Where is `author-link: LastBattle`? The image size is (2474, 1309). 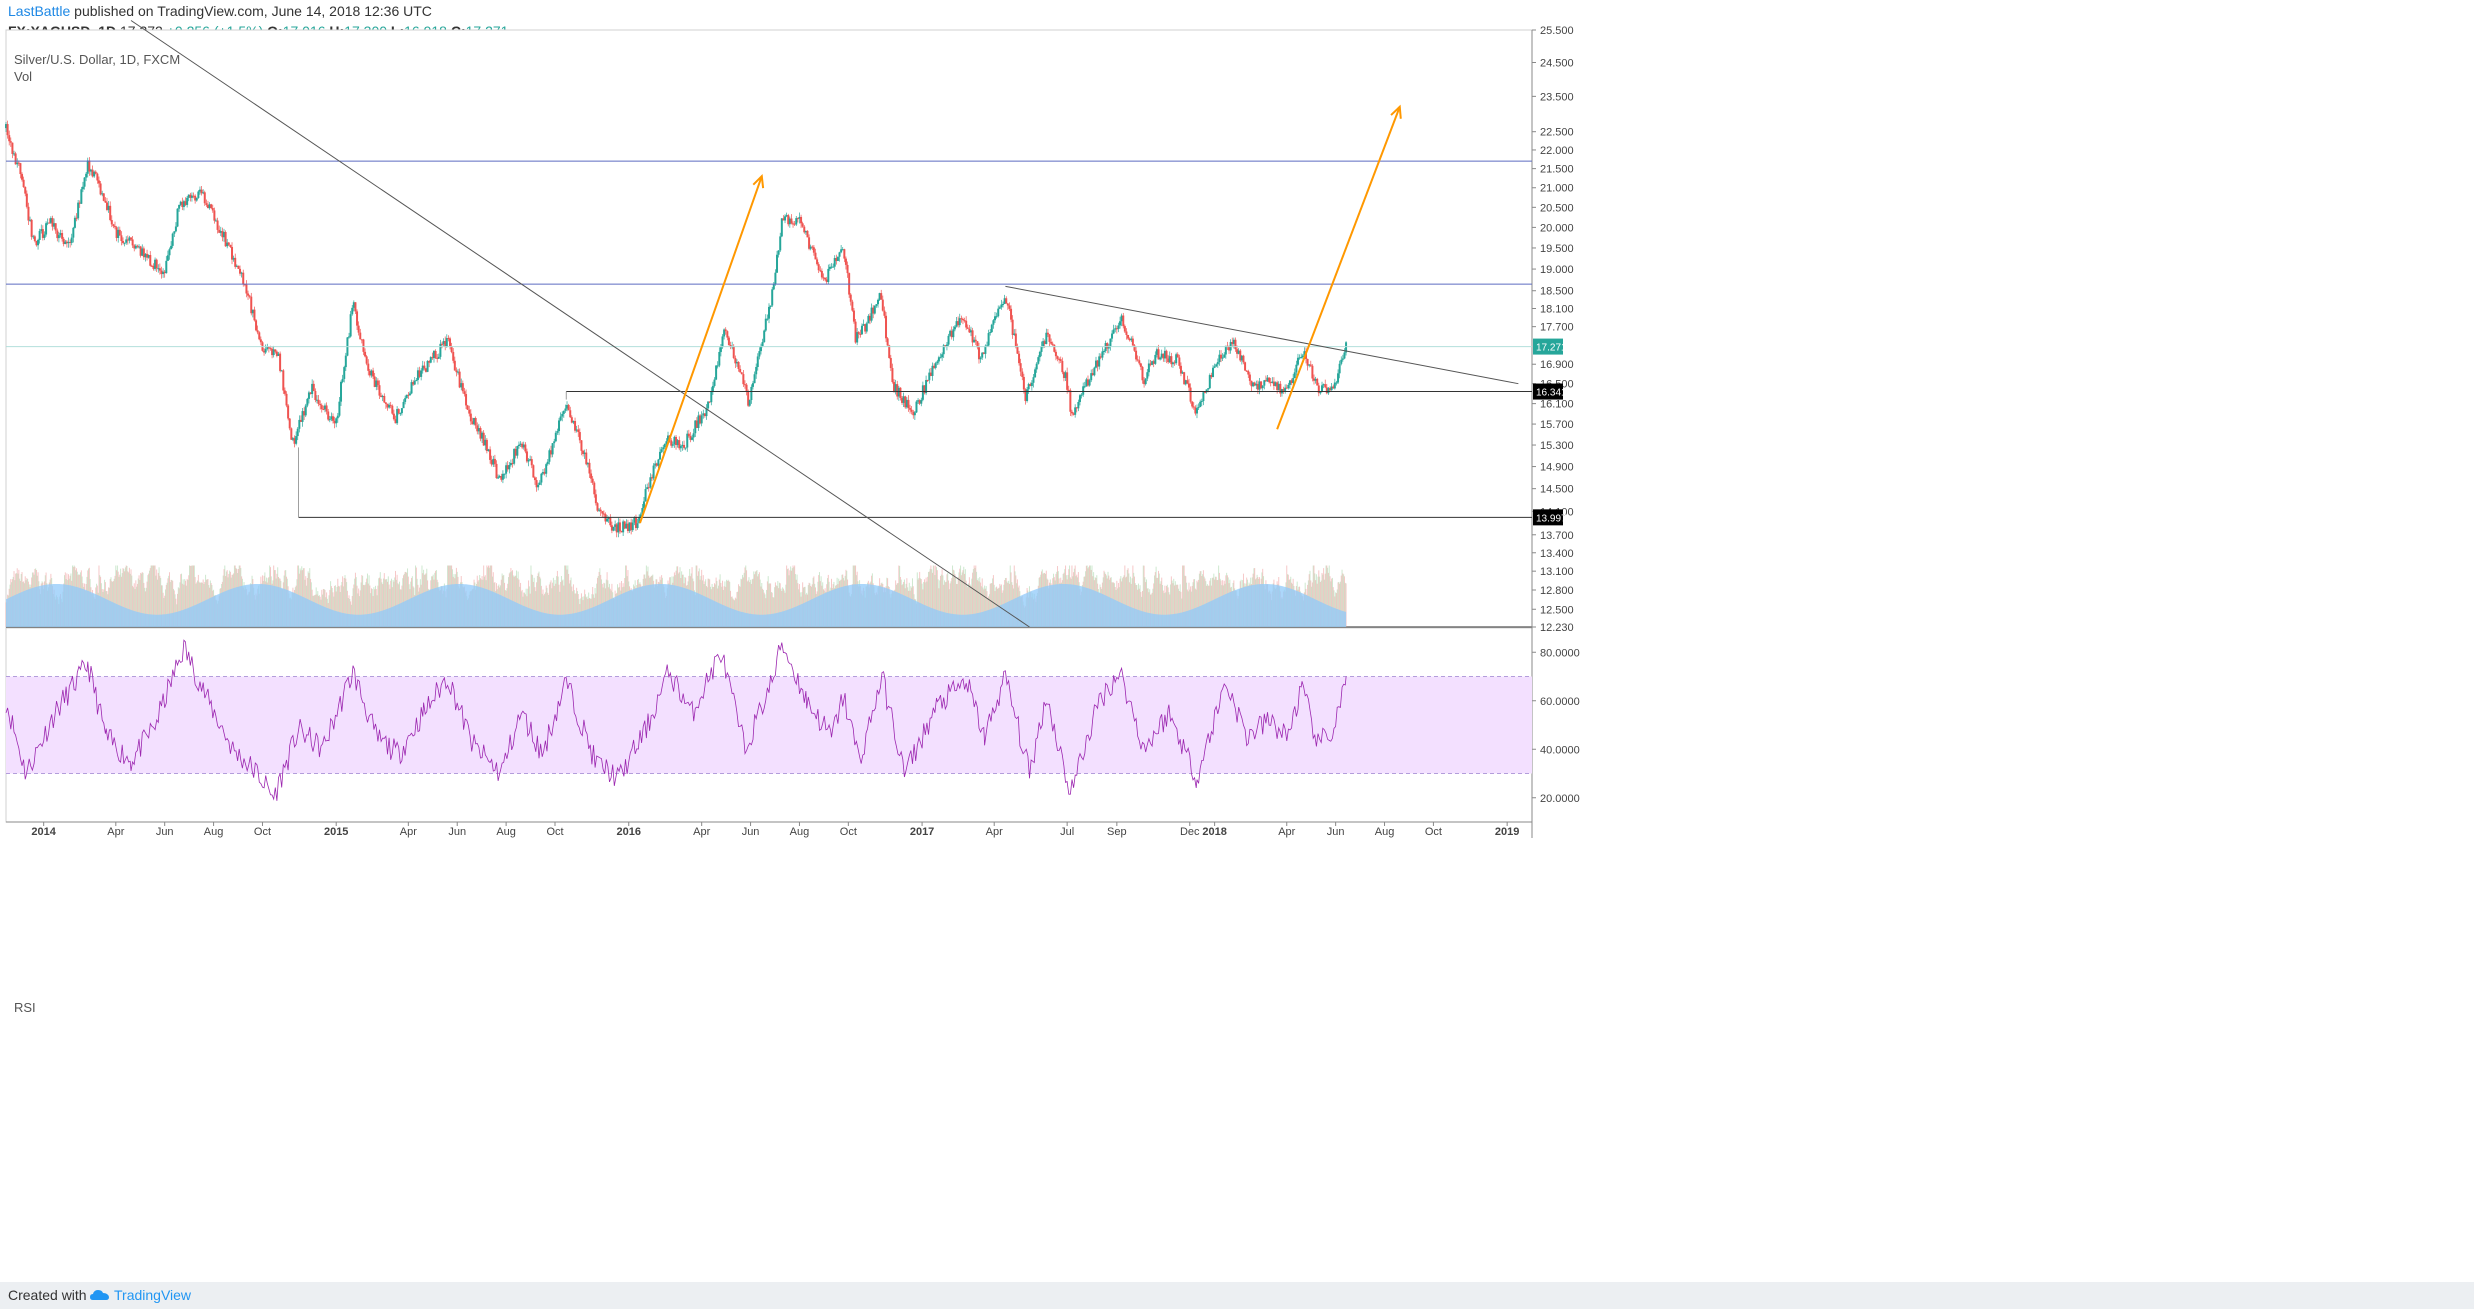
author-link: LastBattle is located at coordinates (39, 11).